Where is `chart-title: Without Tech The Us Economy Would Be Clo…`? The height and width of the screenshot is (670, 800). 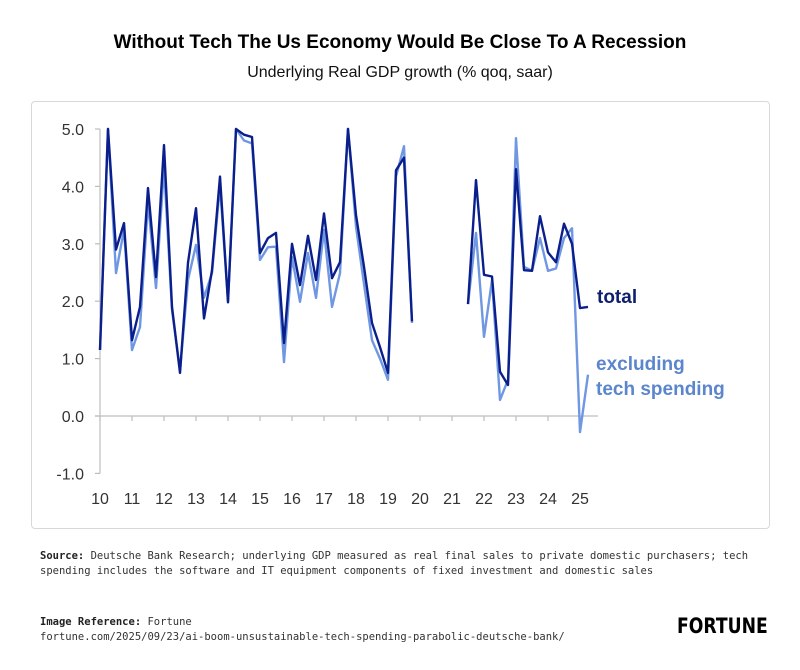 chart-title: Without Tech The Us Economy Would Be Clo… is located at coordinates (400, 42).